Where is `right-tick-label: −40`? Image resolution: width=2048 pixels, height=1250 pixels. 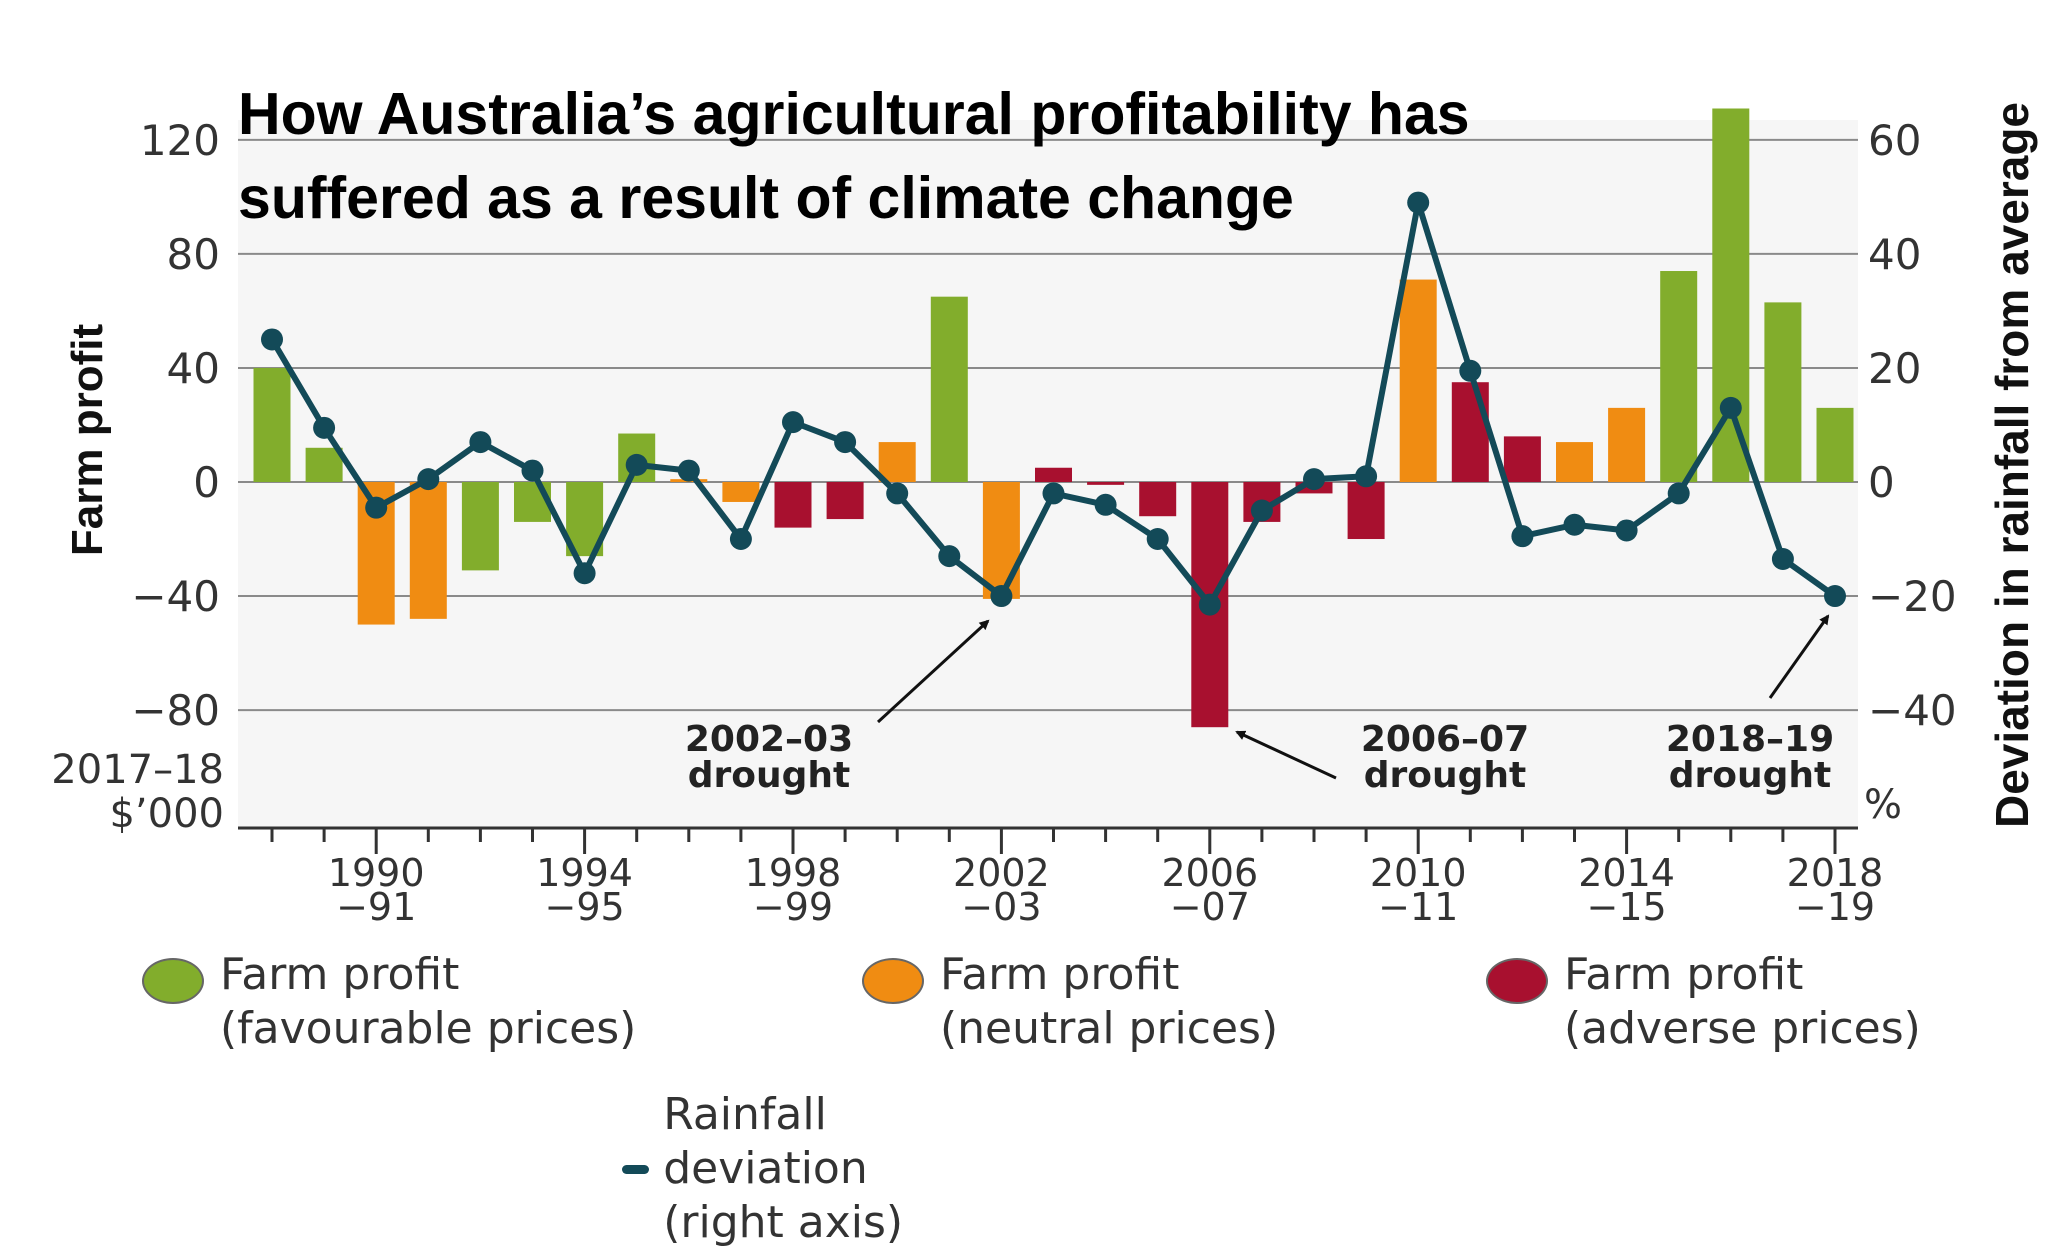 right-tick-label: −40 is located at coordinates (1912, 710).